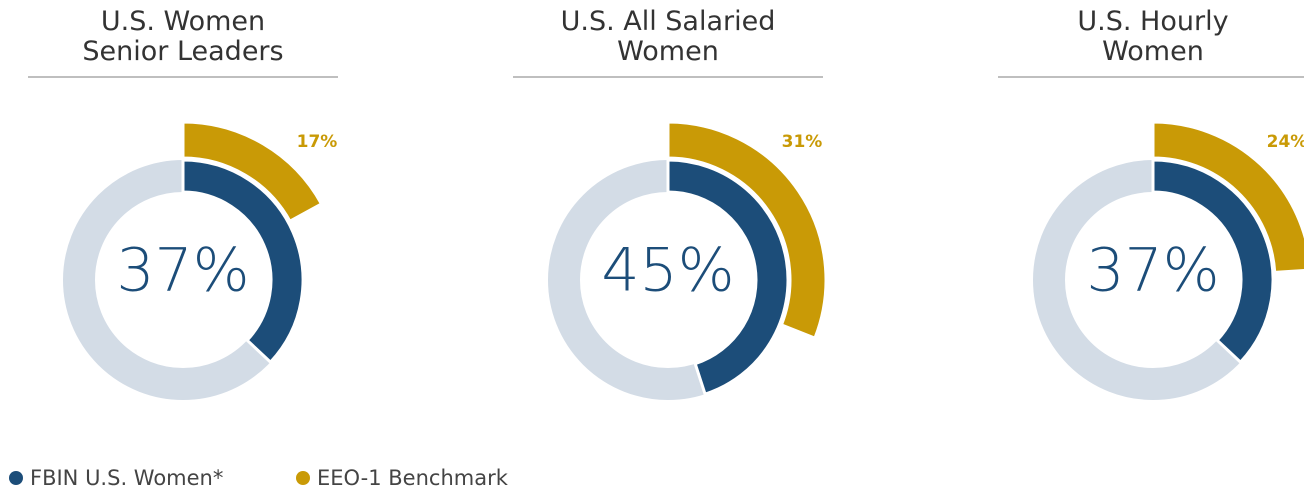  Describe the element at coordinates (413, 478) in the screenshot. I see `legend-label: EEO-1 Benchmark` at that location.